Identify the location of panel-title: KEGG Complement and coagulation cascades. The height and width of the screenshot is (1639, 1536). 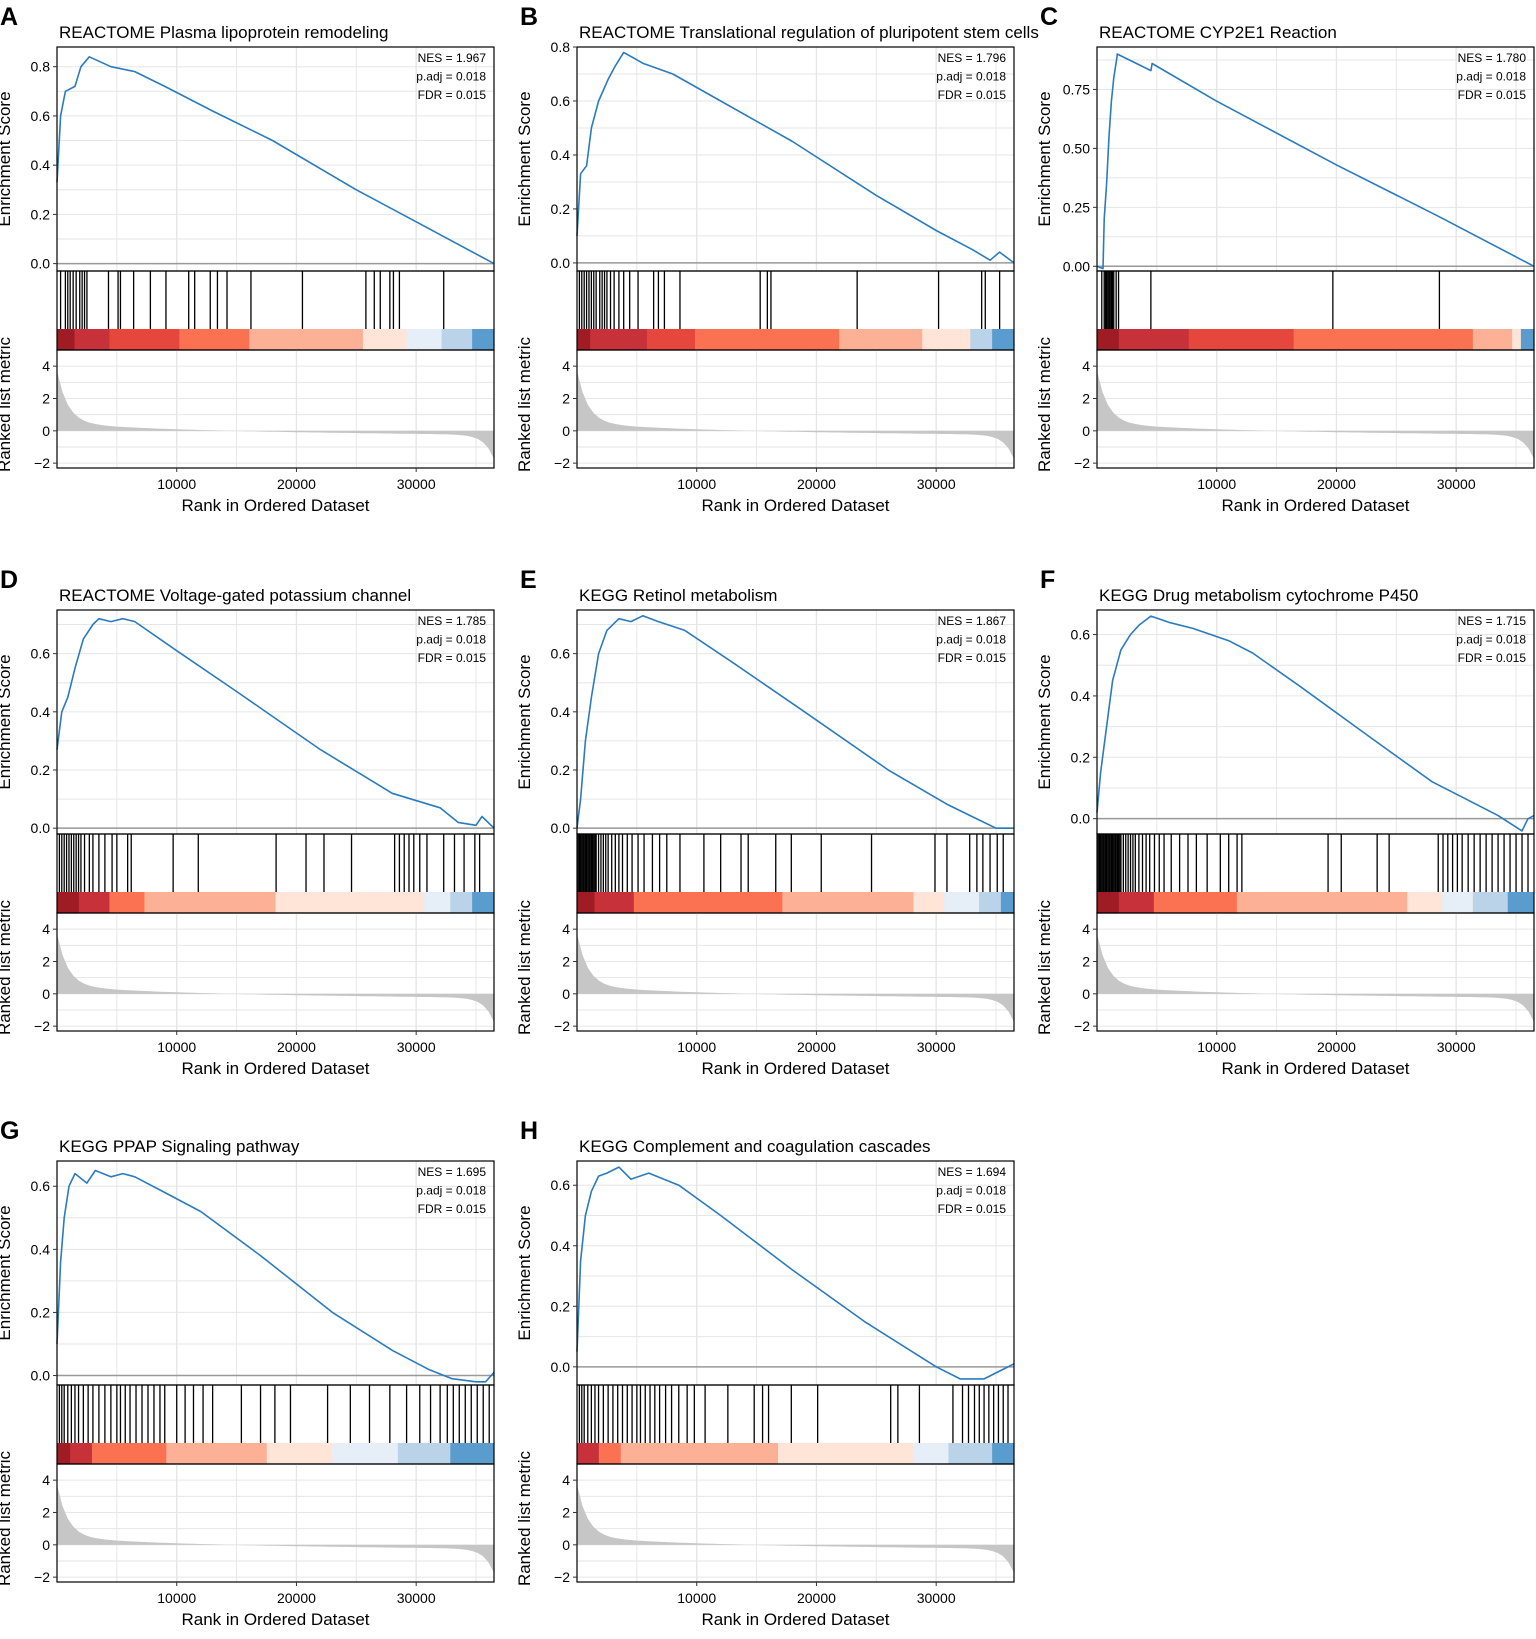
(755, 1146).